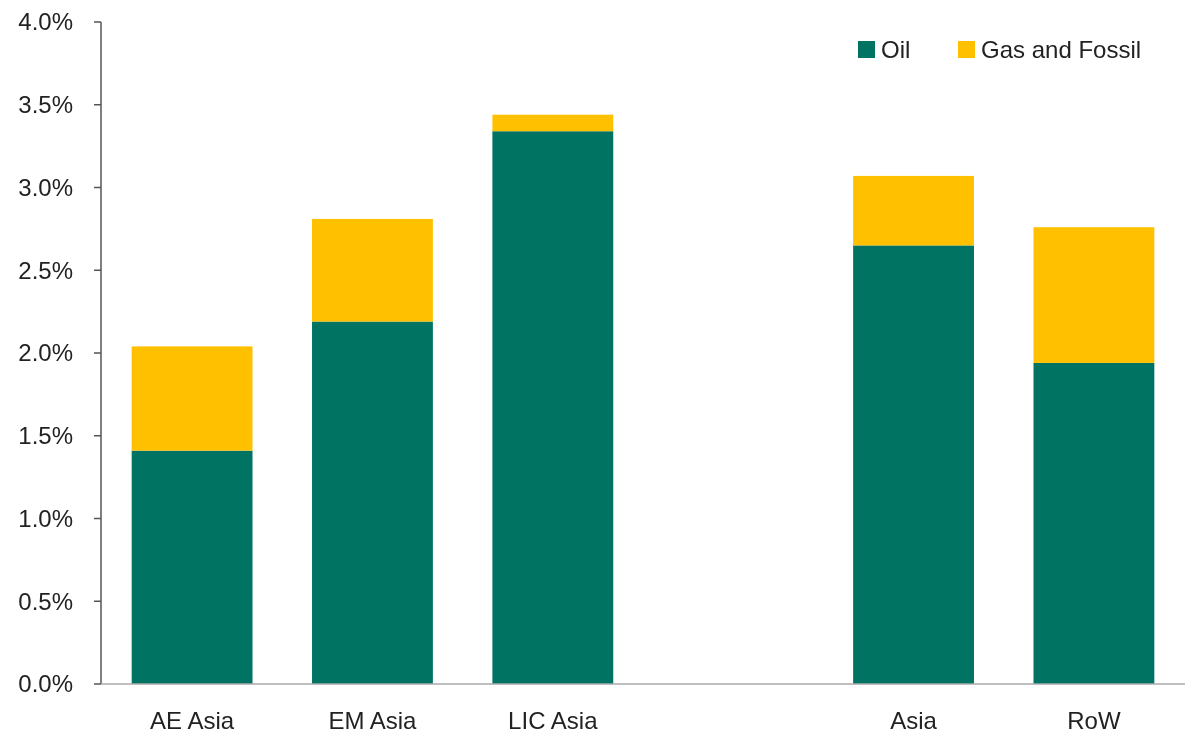 This screenshot has width=1185, height=738. What do you see at coordinates (1061, 50) in the screenshot?
I see `legend-label: Gas and Fossil` at bounding box center [1061, 50].